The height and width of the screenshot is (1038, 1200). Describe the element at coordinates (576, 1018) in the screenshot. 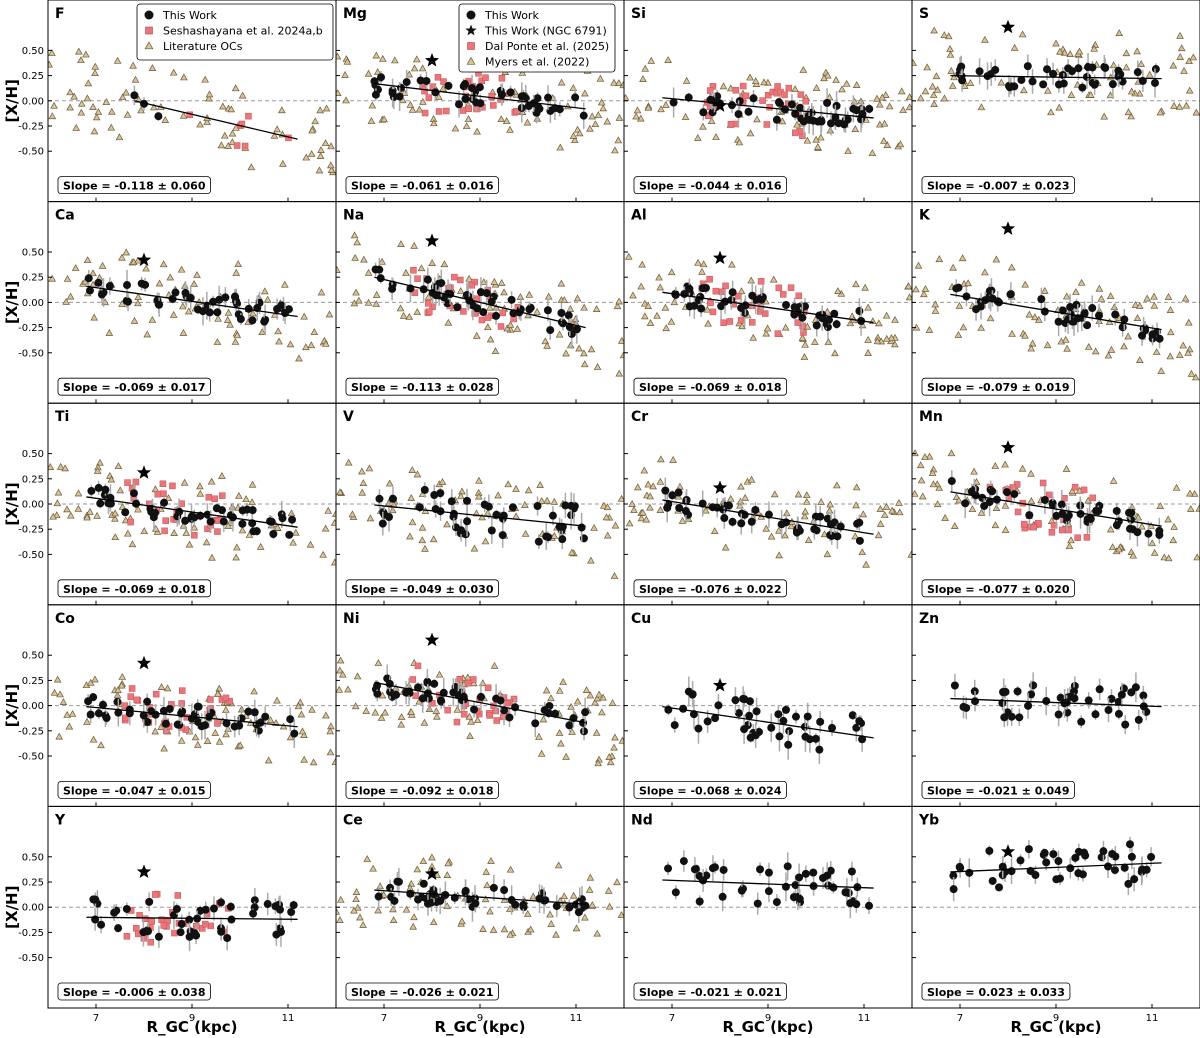

I see `x-tick-label: 11` at that location.